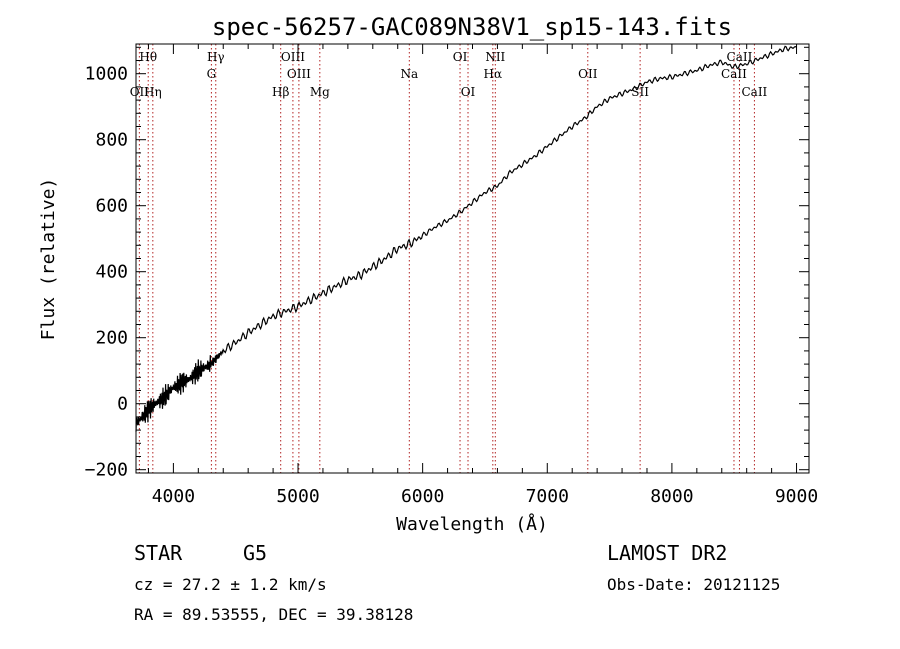 This screenshot has width=900, height=649. Describe the element at coordinates (106, 74) in the screenshot. I see `y-tick-label: 1000` at that location.